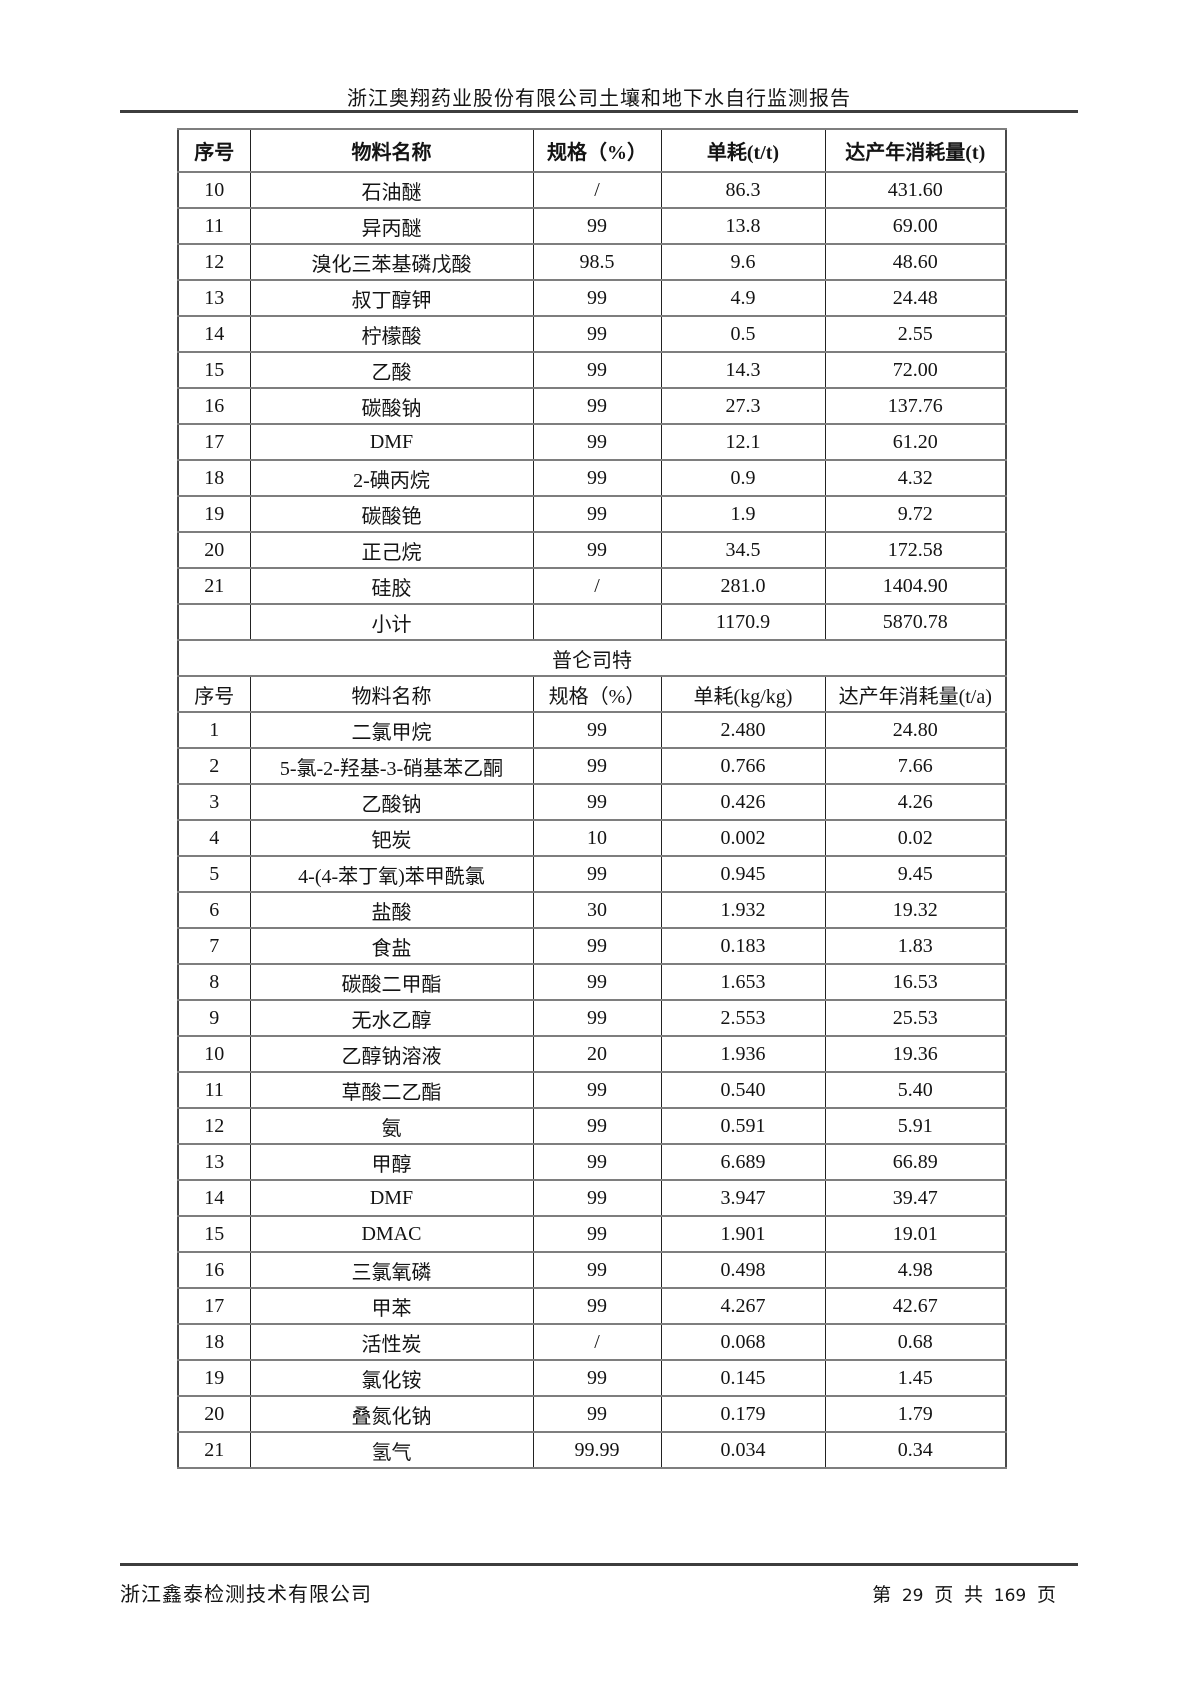 The height and width of the screenshot is (1696, 1199). Describe the element at coordinates (391, 550) in the screenshot. I see `table-cell: 正己烷` at that location.